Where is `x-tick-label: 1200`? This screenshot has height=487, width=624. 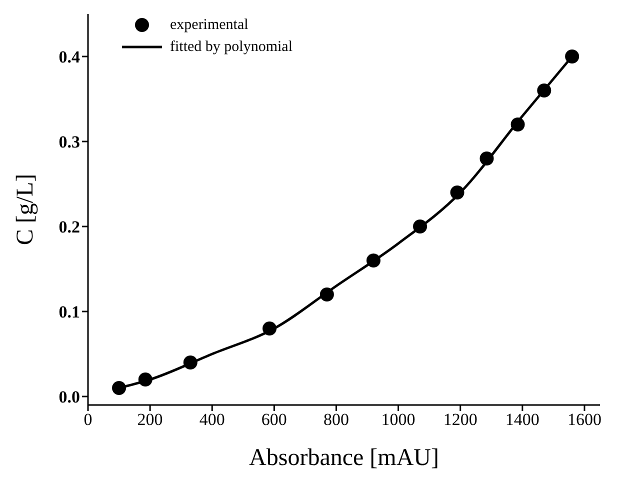 x-tick-label: 1200 is located at coordinates (460, 420).